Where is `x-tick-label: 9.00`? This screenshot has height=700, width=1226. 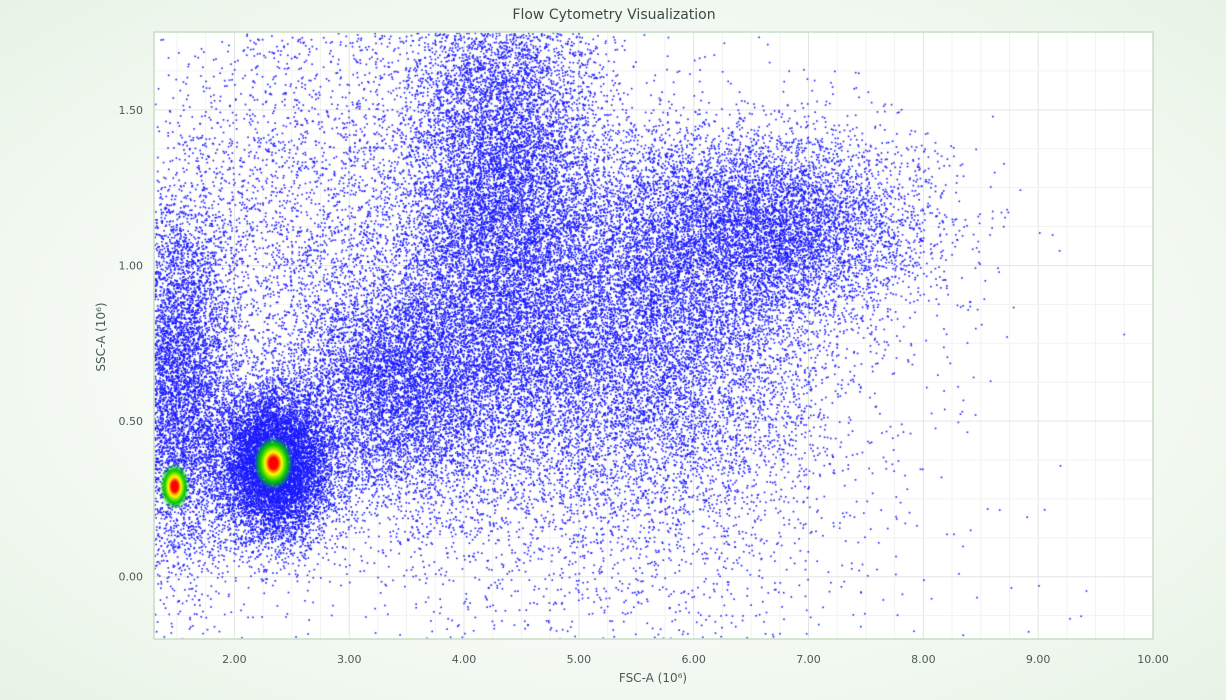
x-tick-label: 9.00 is located at coordinates (1038, 659).